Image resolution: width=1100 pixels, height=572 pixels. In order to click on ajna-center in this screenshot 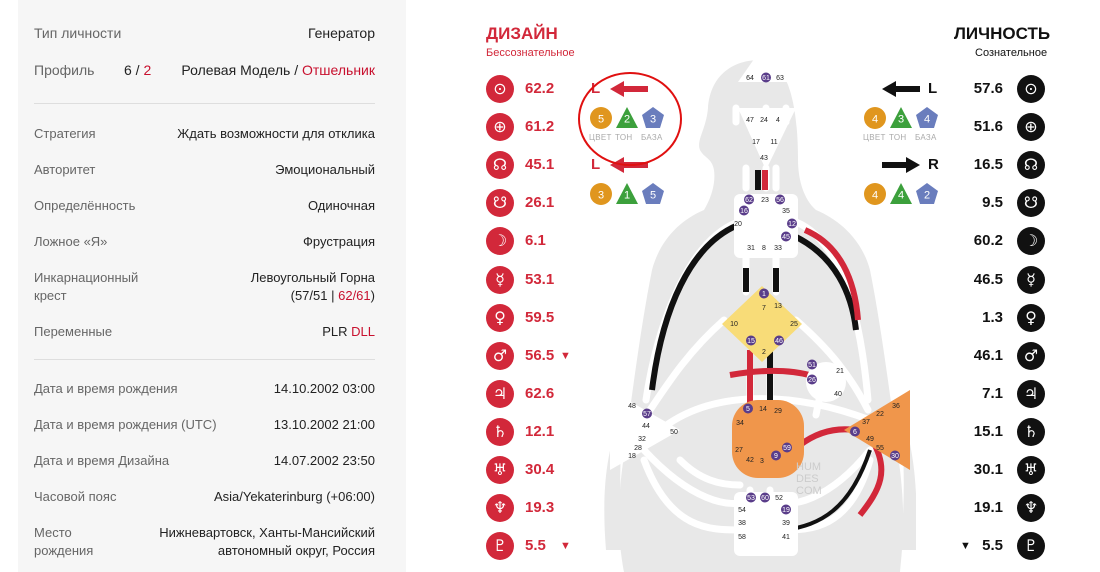, I will do `click(767, 139)`.